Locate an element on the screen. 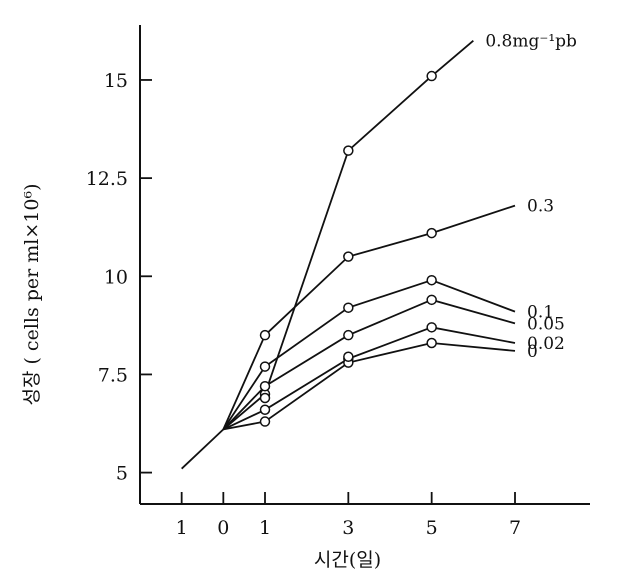 Image resolution: width=637 pixels, height=571 pixels. x-tick-label: 5 is located at coordinates (432, 528).